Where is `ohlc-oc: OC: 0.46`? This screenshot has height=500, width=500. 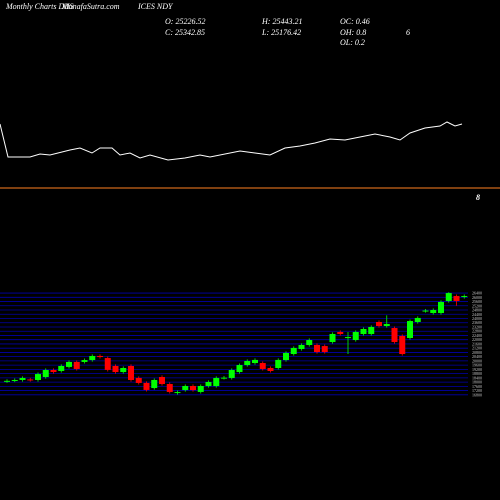
ohlc-oc: OC: 0.46 is located at coordinates (355, 21).